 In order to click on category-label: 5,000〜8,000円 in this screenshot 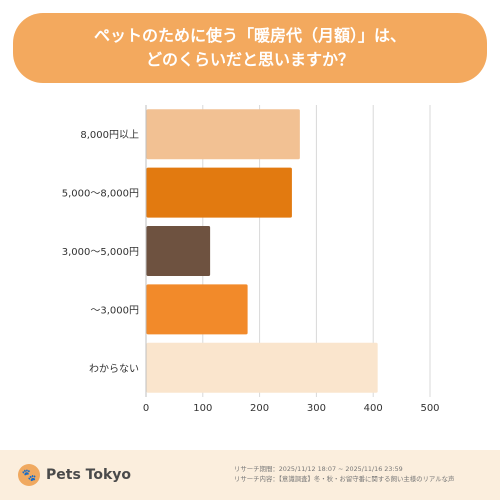, I will do `click(100, 194)`.